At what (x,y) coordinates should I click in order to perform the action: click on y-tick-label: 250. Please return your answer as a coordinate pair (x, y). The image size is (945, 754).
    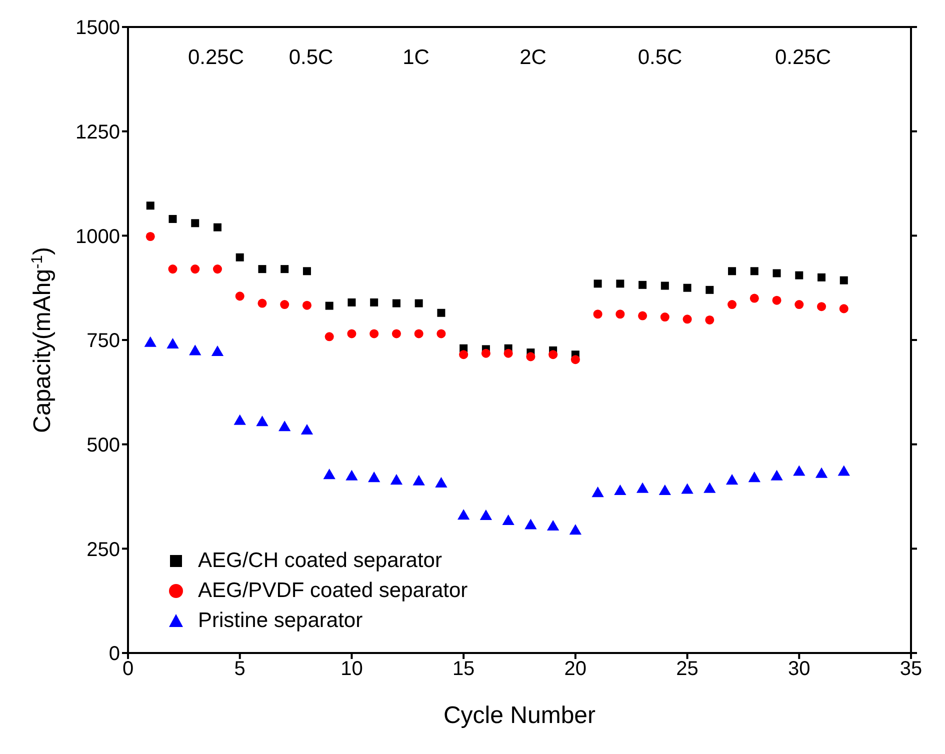
    Looking at the image, I should click on (103, 549).